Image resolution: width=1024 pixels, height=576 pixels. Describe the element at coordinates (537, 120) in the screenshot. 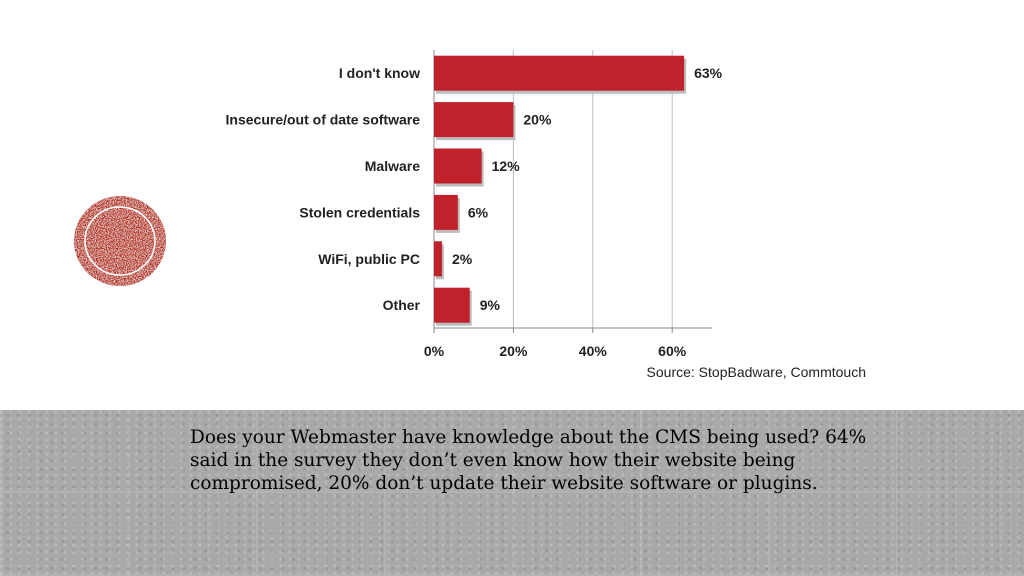

I see `value-label: 20%` at that location.